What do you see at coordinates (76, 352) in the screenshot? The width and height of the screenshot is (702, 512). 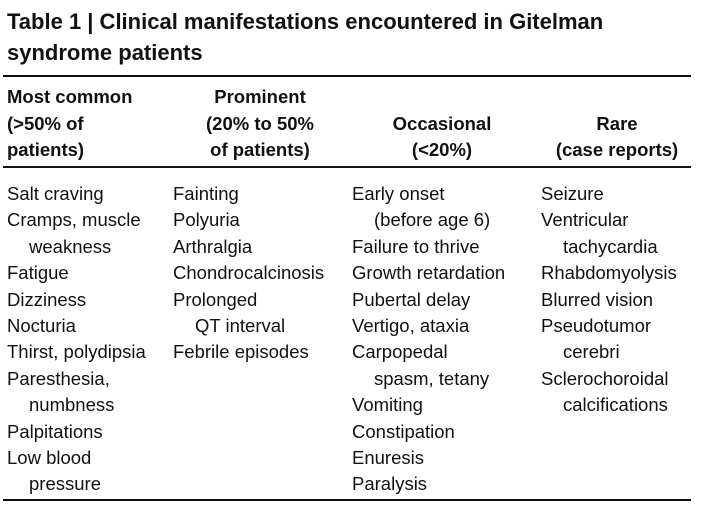 I see `table-cell: Thirst, polydipsia` at bounding box center [76, 352].